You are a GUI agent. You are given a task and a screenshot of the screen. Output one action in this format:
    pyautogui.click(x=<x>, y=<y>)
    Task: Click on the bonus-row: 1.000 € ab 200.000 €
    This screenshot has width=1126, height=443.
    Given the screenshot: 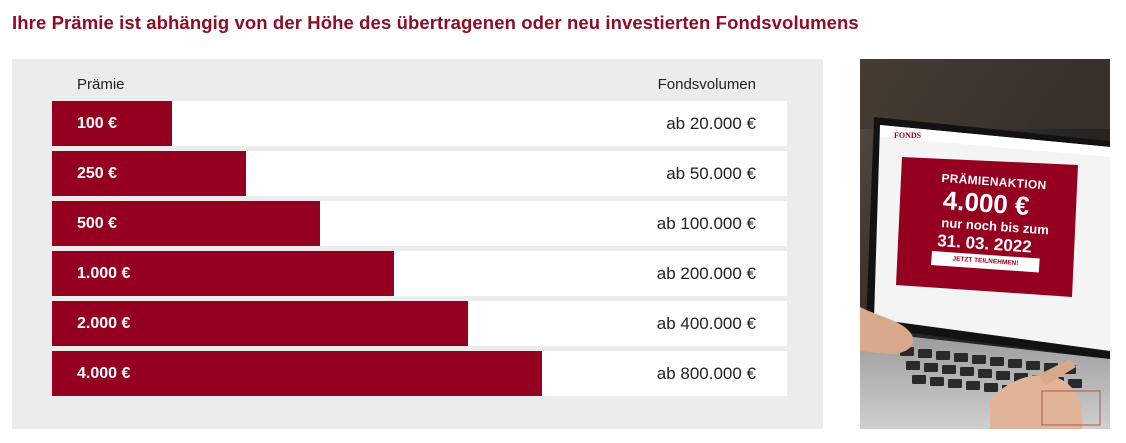 What is the action you would take?
    pyautogui.click(x=419, y=273)
    